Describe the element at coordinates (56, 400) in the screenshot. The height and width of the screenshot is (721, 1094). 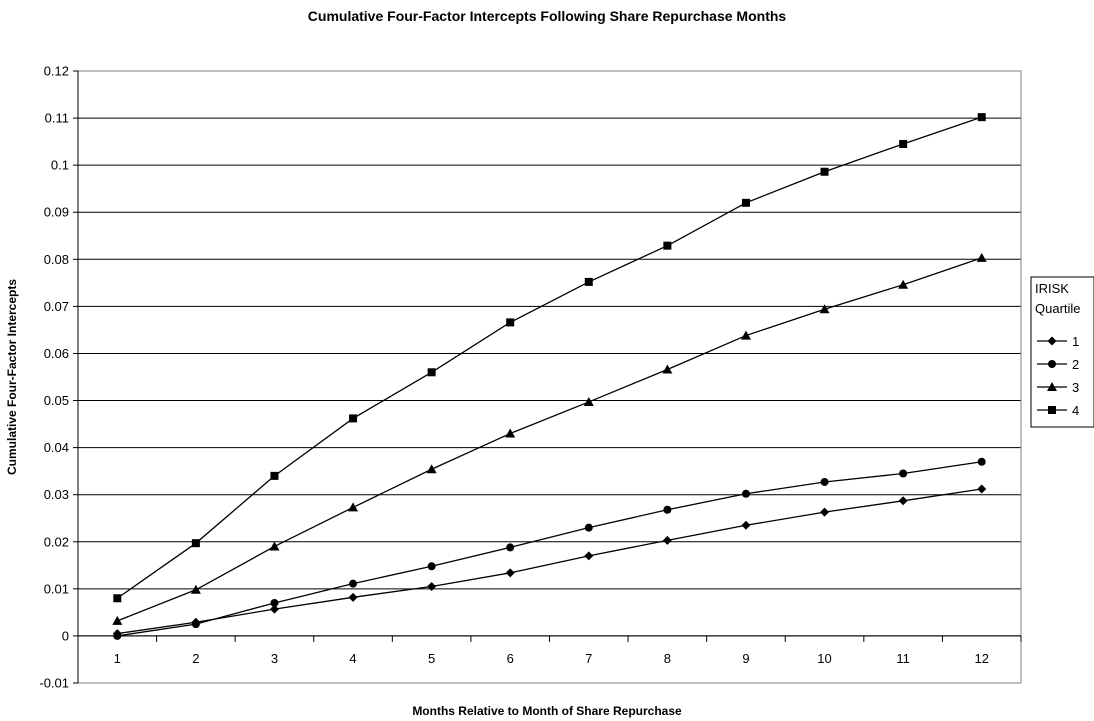
I see `y-tick-label: 0.05` at that location.